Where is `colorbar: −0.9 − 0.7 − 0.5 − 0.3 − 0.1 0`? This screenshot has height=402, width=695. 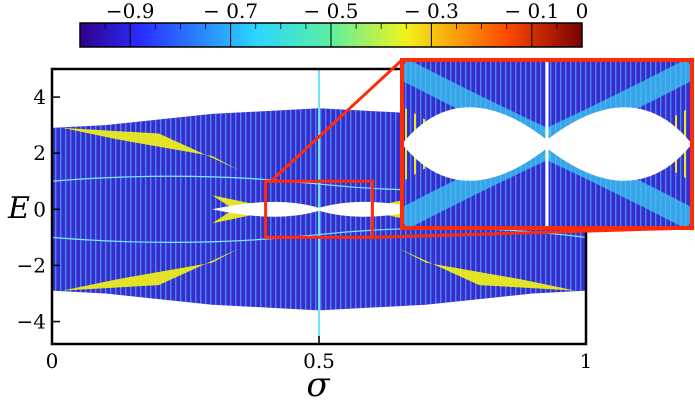 colorbar: −0.9 − 0.7 − 0.5 − 0.3 − 0.1 0 is located at coordinates (334, 24).